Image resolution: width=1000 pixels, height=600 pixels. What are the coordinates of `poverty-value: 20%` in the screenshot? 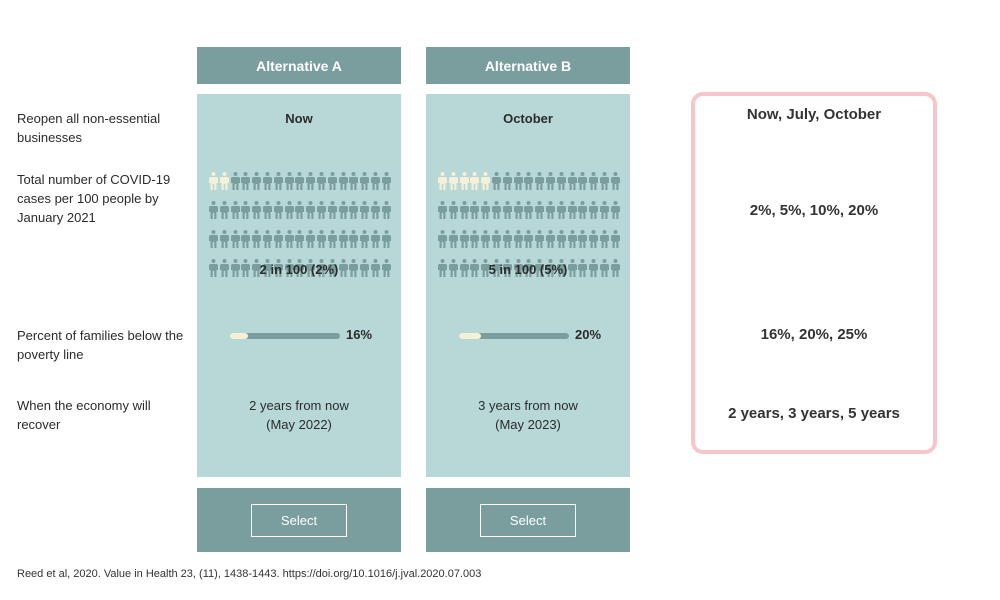 It's located at (588, 334).